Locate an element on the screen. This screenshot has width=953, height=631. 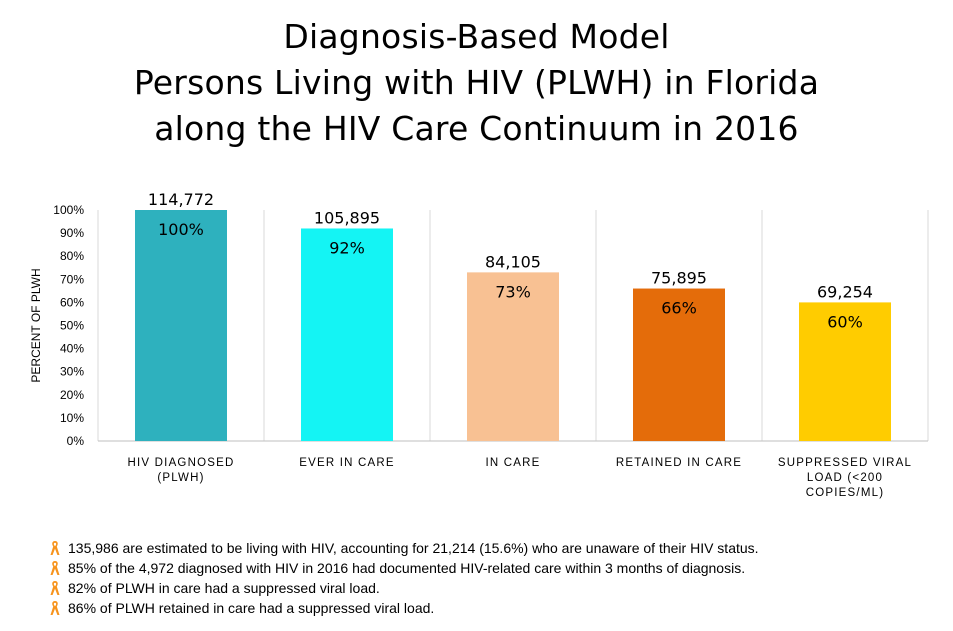
y-tick-label: 10% is located at coordinates (72, 418).